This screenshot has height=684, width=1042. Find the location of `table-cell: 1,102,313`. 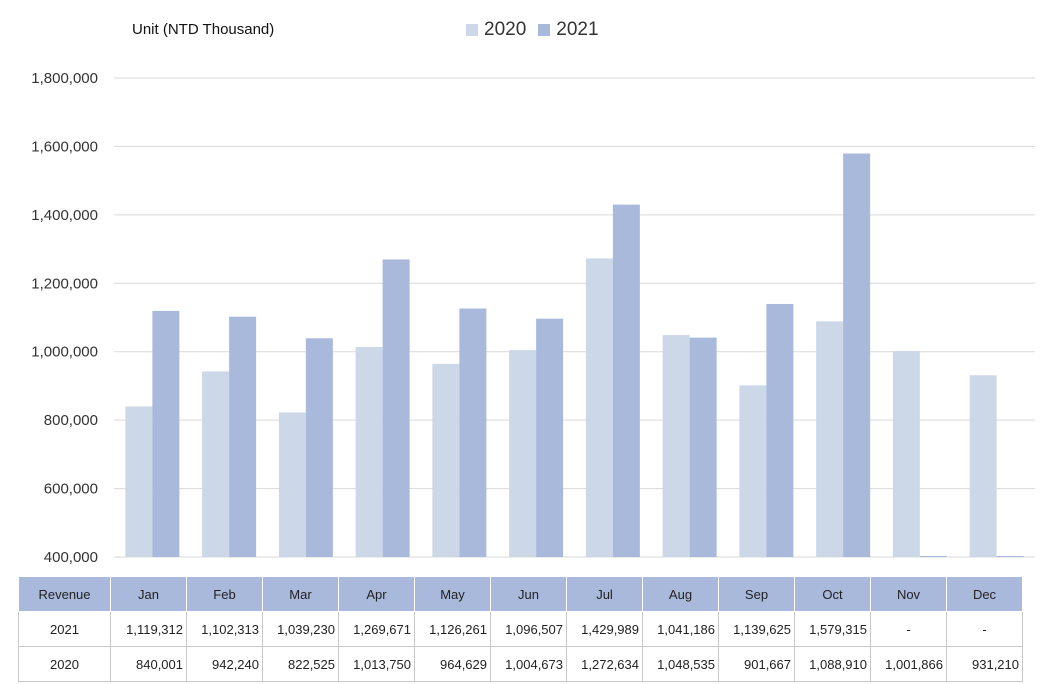

table-cell: 1,102,313 is located at coordinates (224, 629).